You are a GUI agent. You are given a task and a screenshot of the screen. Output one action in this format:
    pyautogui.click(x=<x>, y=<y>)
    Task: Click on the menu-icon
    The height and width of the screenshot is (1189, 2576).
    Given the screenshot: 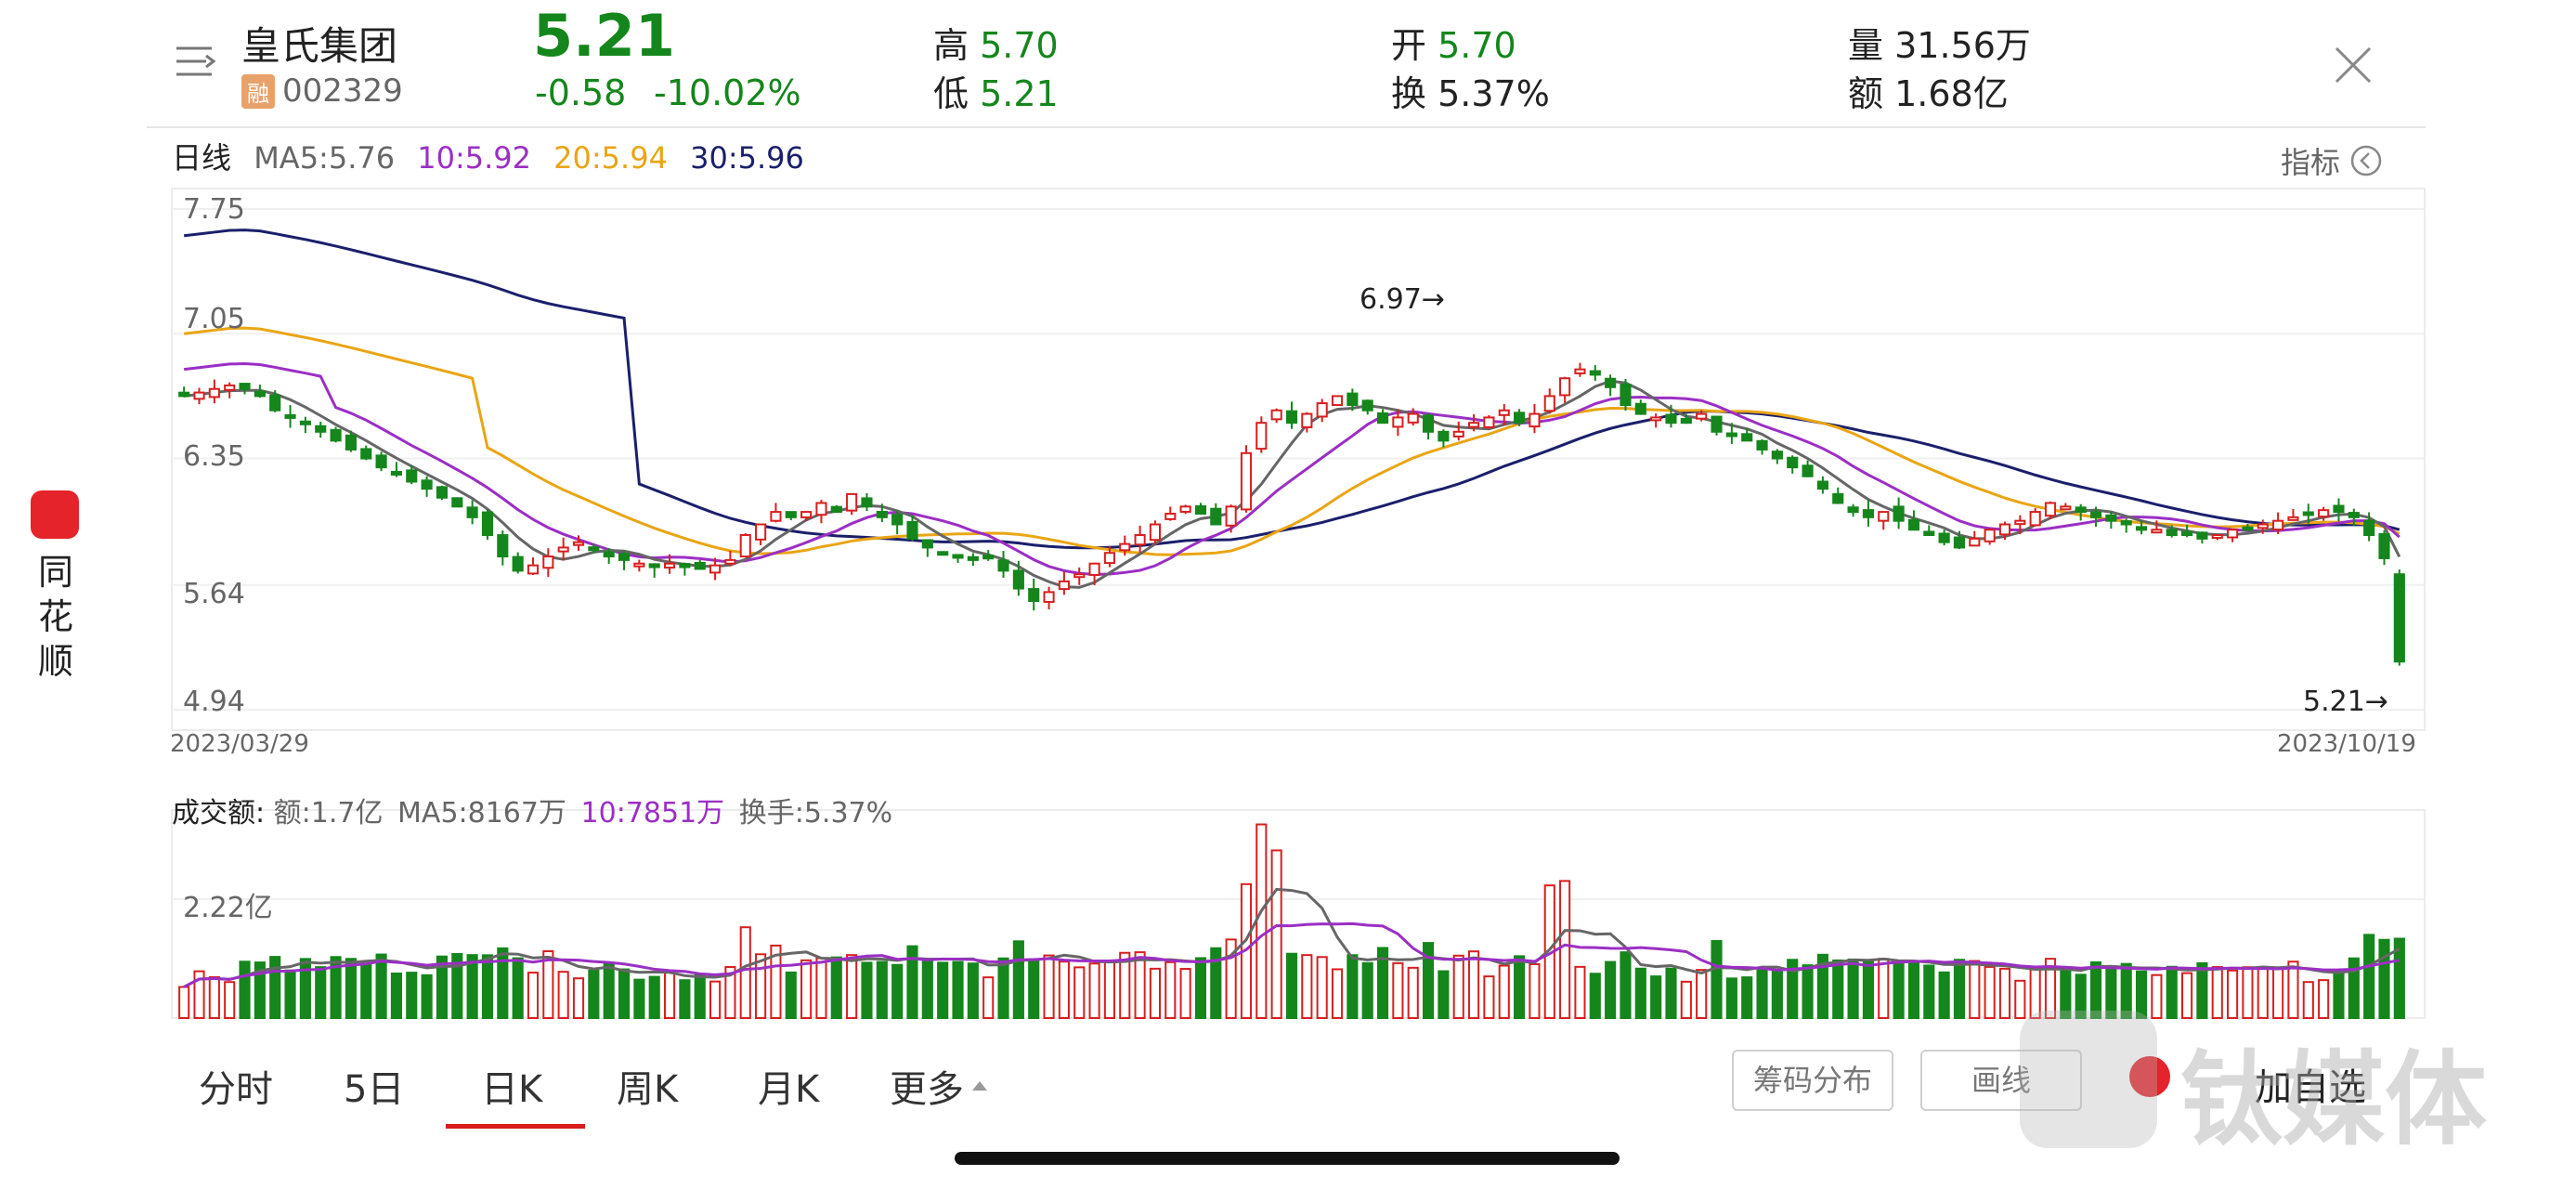 What is the action you would take?
    pyautogui.click(x=196, y=62)
    